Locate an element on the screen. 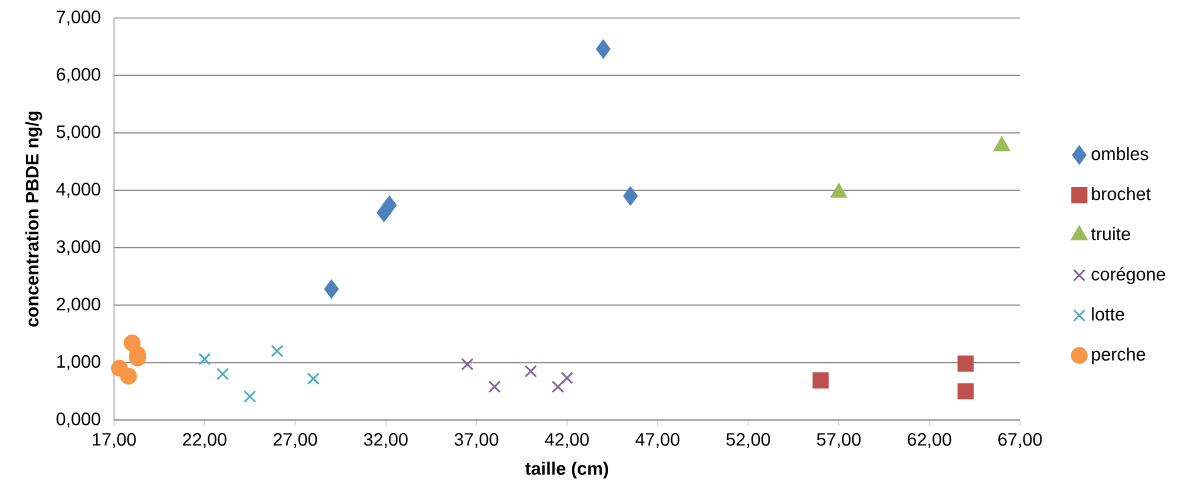 The width and height of the screenshot is (1200, 497). y-tick-label: 5,000 is located at coordinates (78, 133).